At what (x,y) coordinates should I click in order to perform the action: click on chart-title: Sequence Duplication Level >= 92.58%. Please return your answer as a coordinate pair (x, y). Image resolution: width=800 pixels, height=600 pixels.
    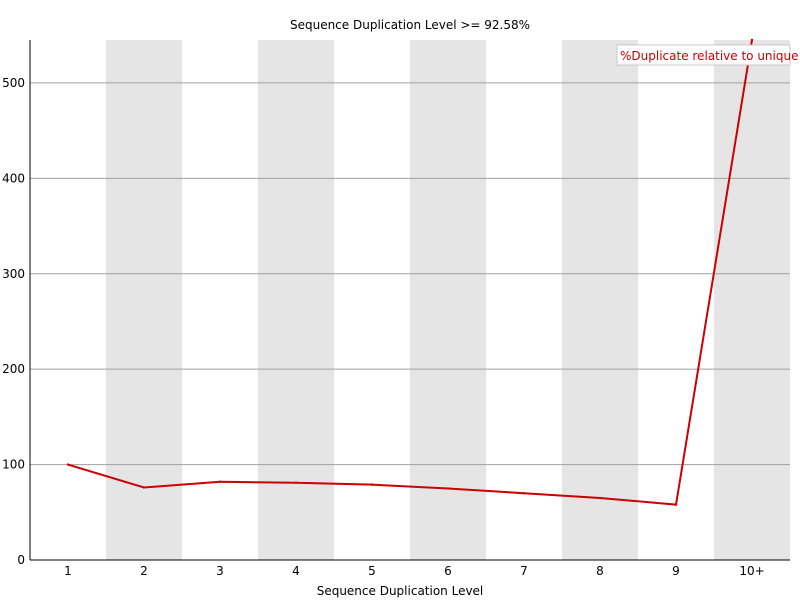
    Looking at the image, I should click on (410, 25).